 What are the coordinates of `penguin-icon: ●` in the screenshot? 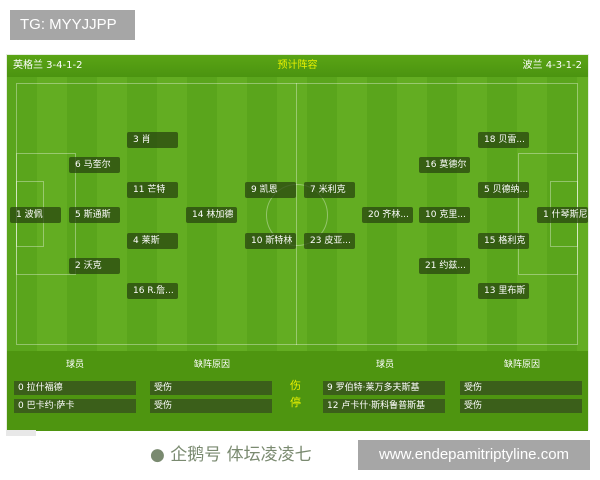 It's located at (157, 455).